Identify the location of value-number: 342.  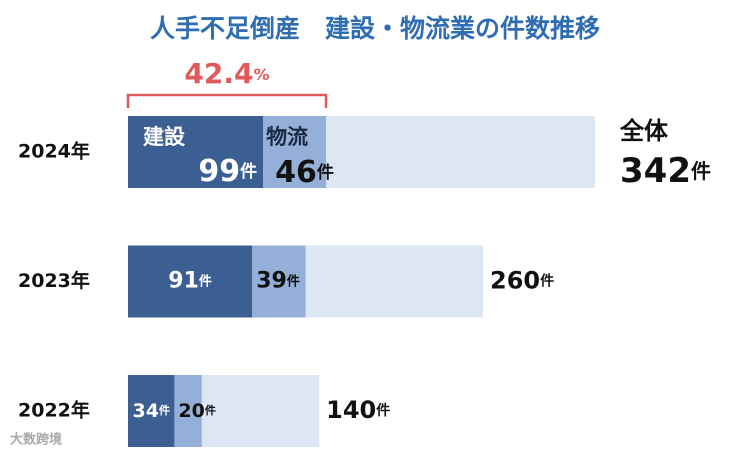
(655, 171).